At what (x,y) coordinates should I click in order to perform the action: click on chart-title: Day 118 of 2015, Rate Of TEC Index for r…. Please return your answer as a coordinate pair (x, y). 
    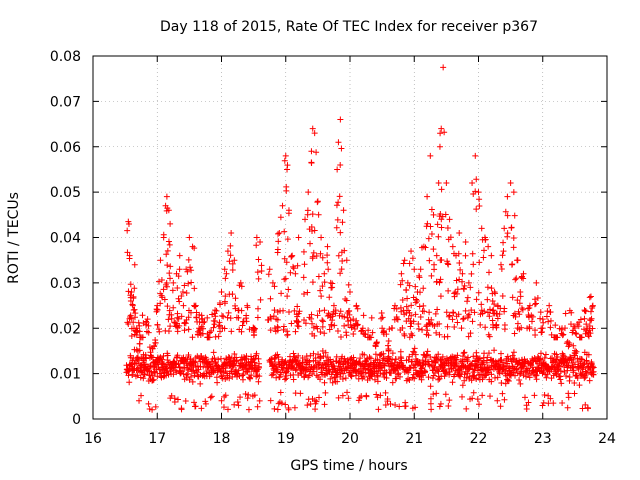
    Looking at the image, I should click on (349, 27).